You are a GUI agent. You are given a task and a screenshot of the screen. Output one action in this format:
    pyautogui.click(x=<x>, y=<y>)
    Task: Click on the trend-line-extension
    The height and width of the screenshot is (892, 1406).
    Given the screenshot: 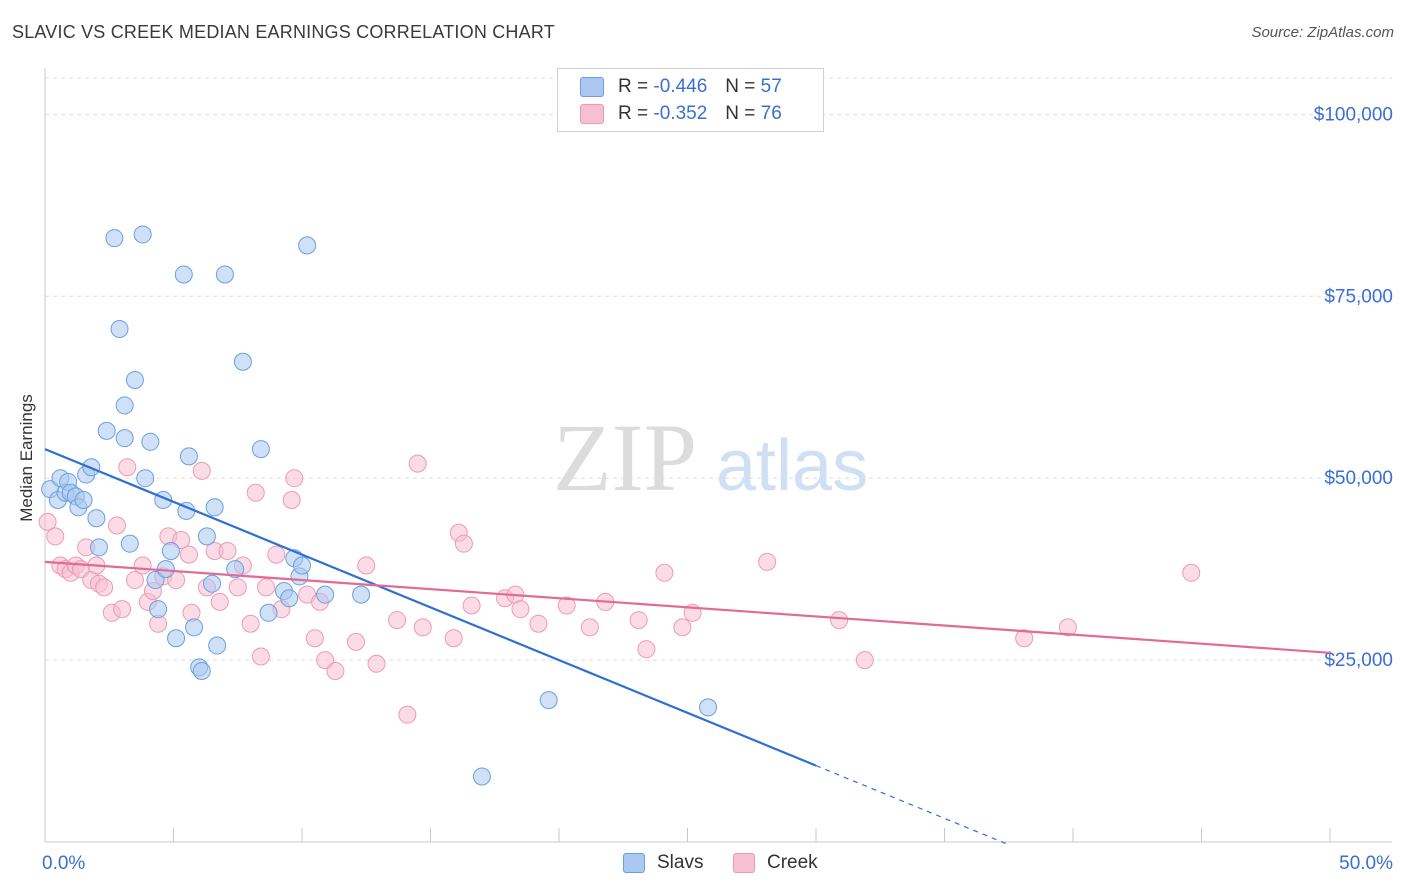 What is the action you would take?
    pyautogui.click(x=912, y=805)
    